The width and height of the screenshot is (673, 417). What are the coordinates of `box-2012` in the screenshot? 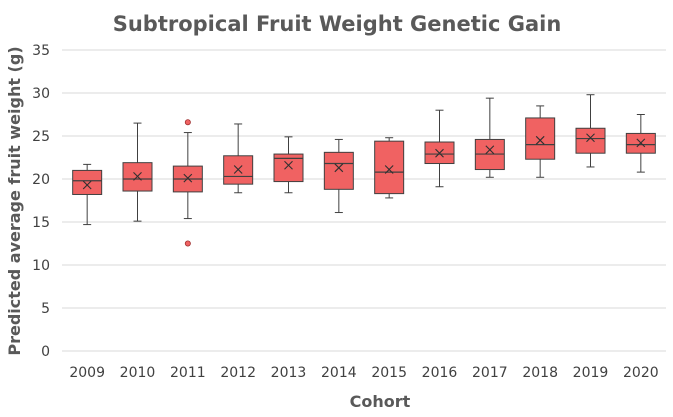 It's located at (238, 158).